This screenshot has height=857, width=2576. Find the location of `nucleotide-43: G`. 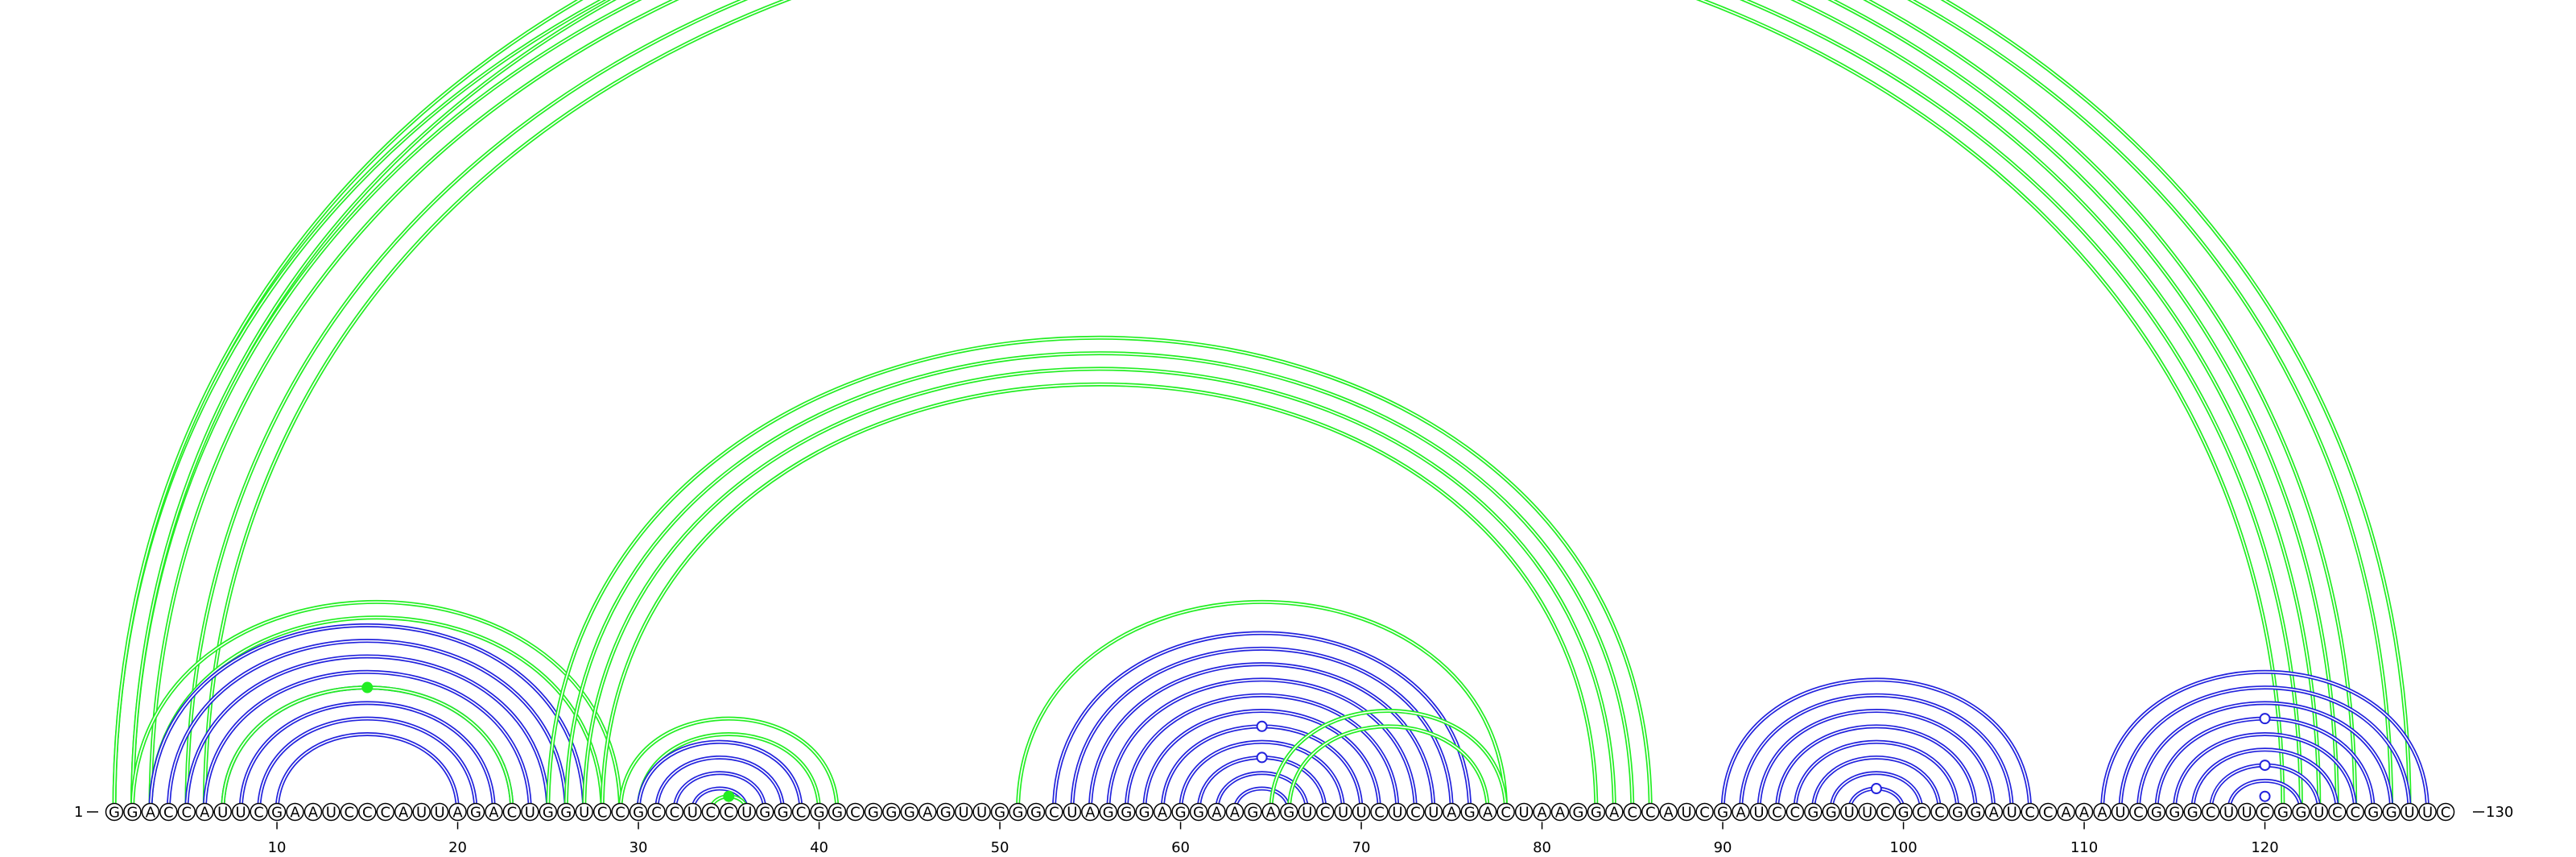

nucleotide-43: G is located at coordinates (873, 812).